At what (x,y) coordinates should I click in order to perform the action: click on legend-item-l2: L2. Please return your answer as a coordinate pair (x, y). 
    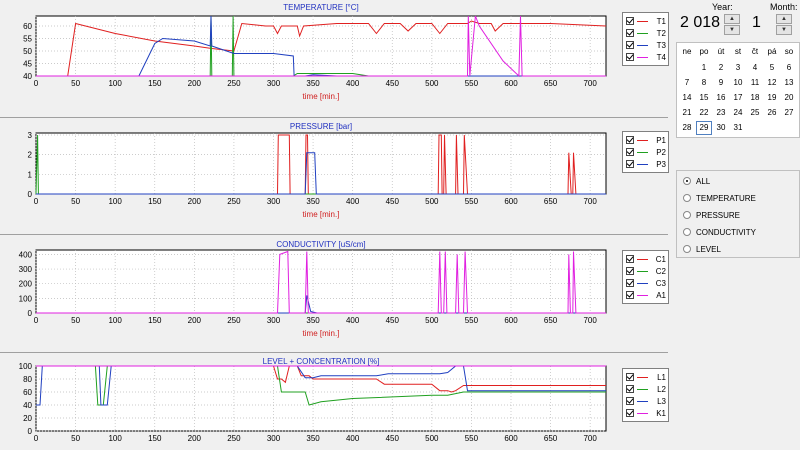
    Looking at the image, I should click on (646, 389).